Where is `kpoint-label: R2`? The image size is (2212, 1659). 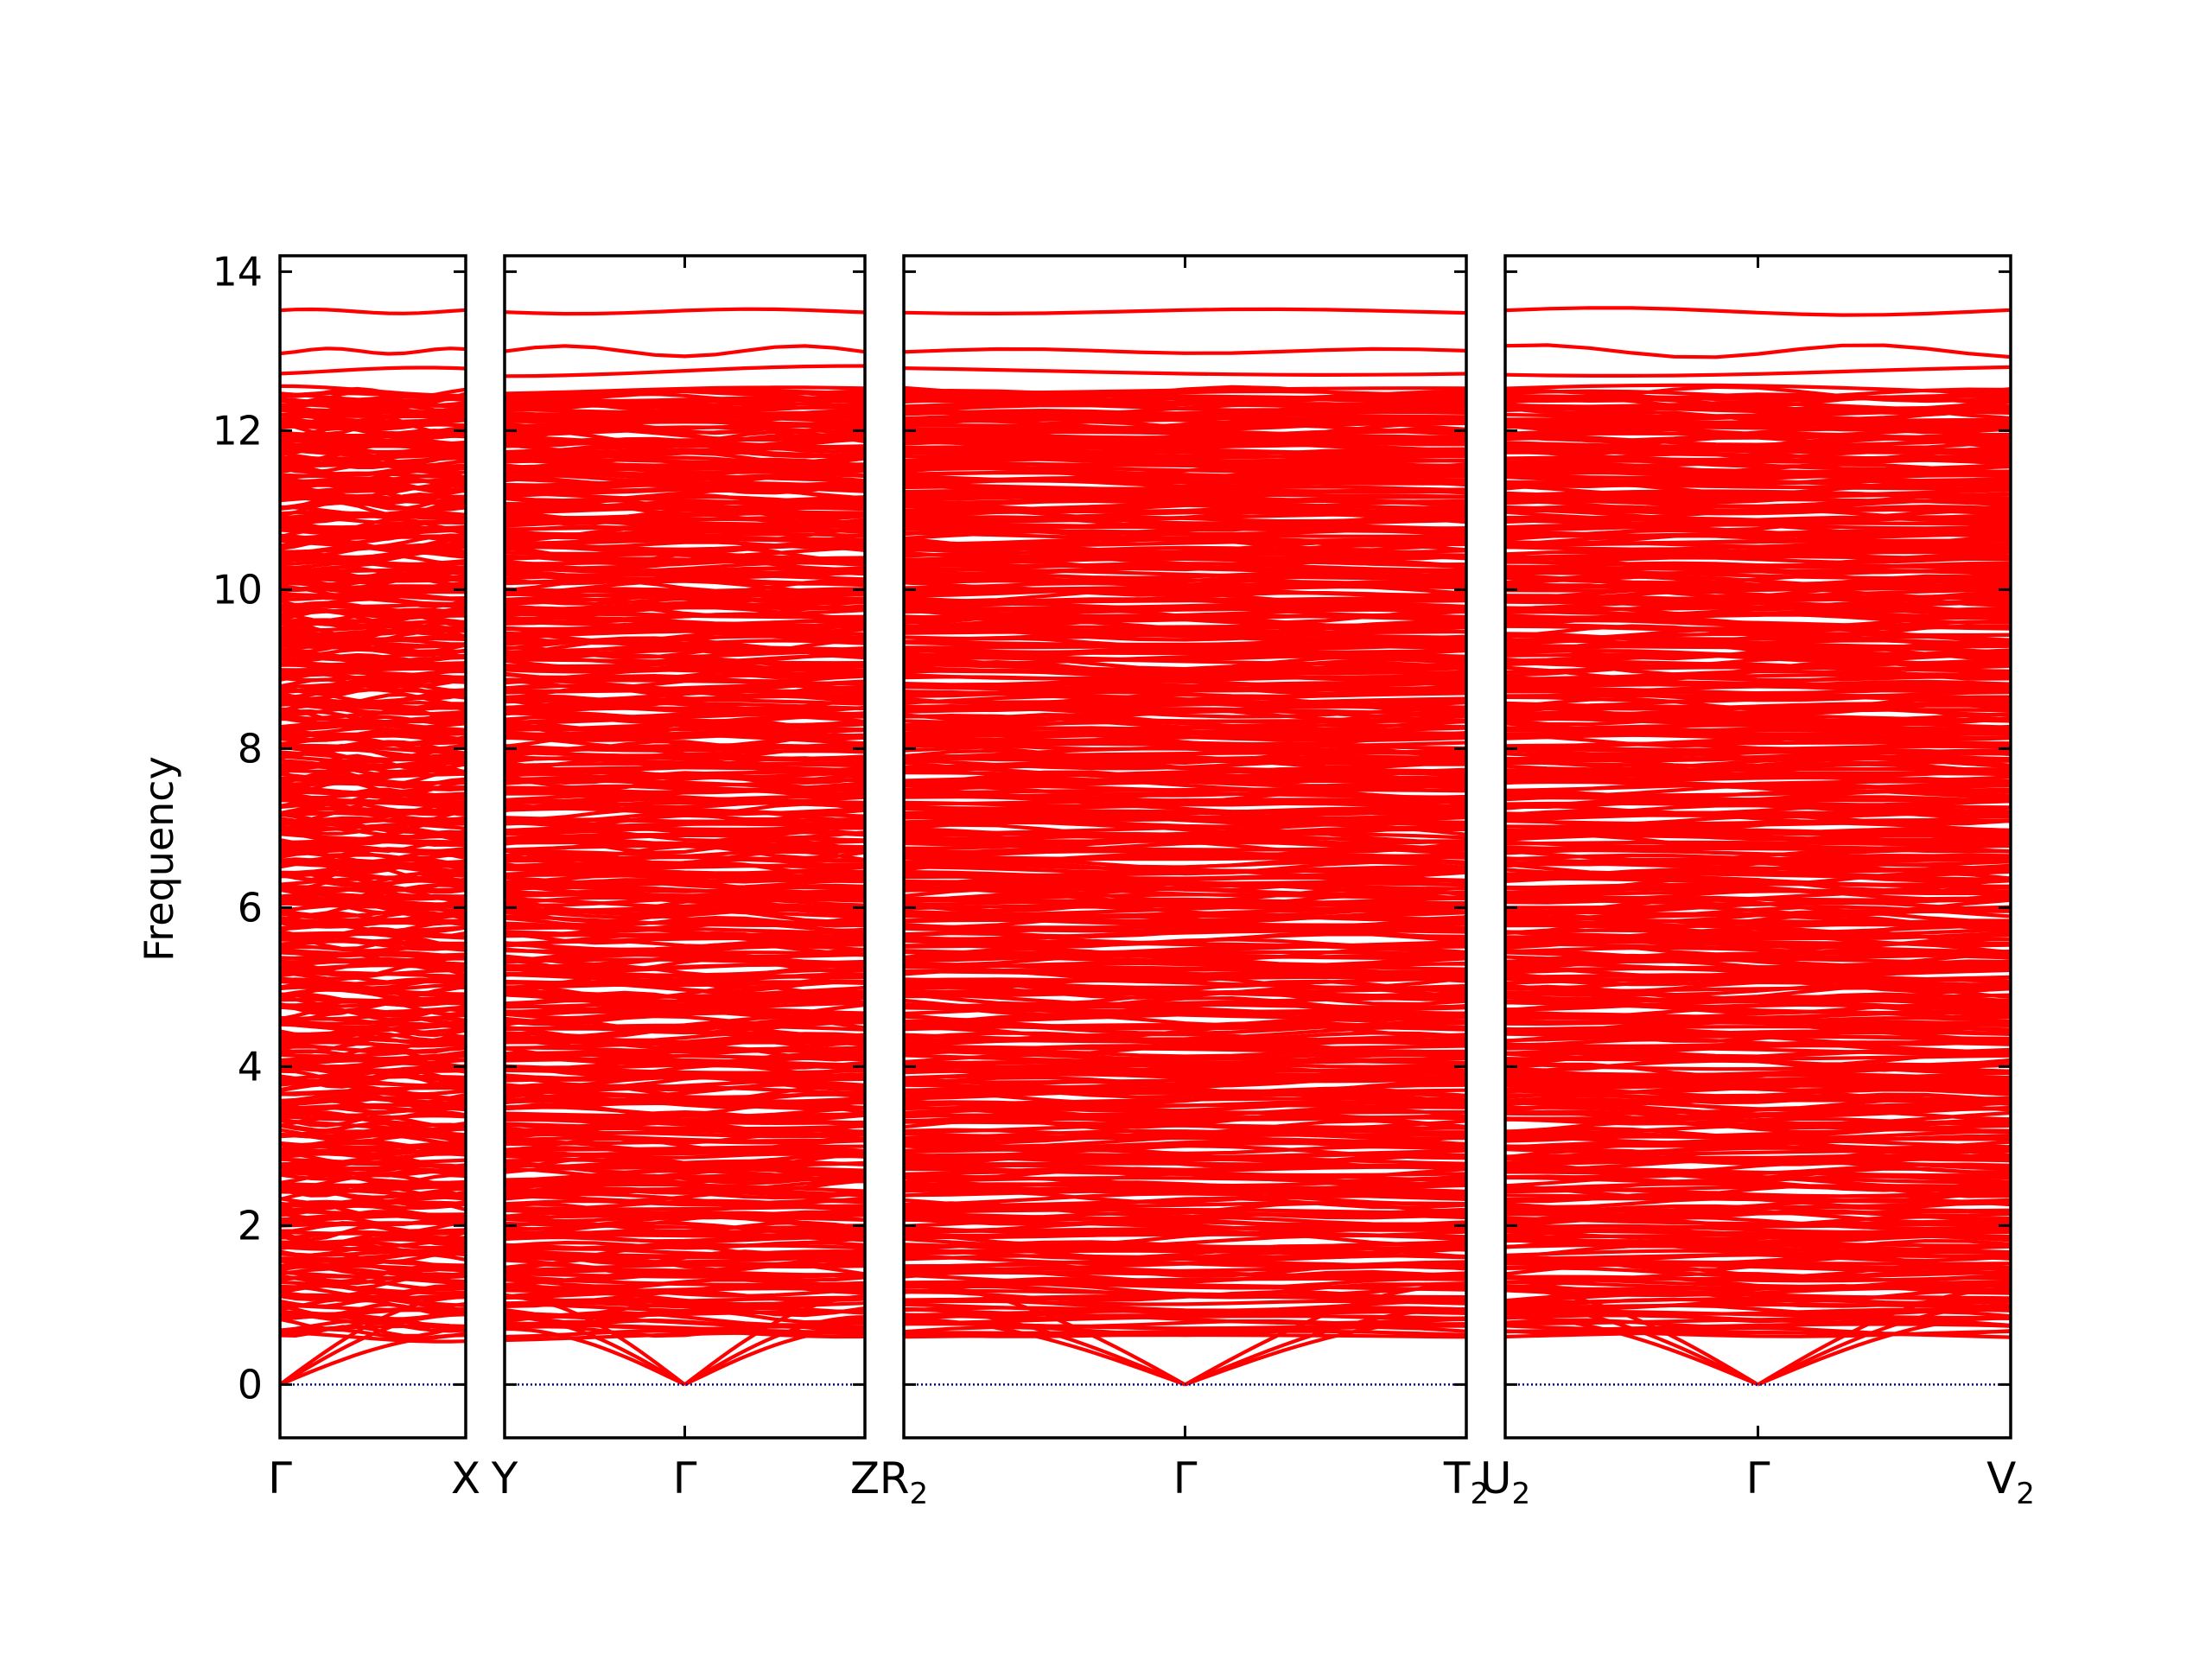 kpoint-label: R2 is located at coordinates (904, 1482).